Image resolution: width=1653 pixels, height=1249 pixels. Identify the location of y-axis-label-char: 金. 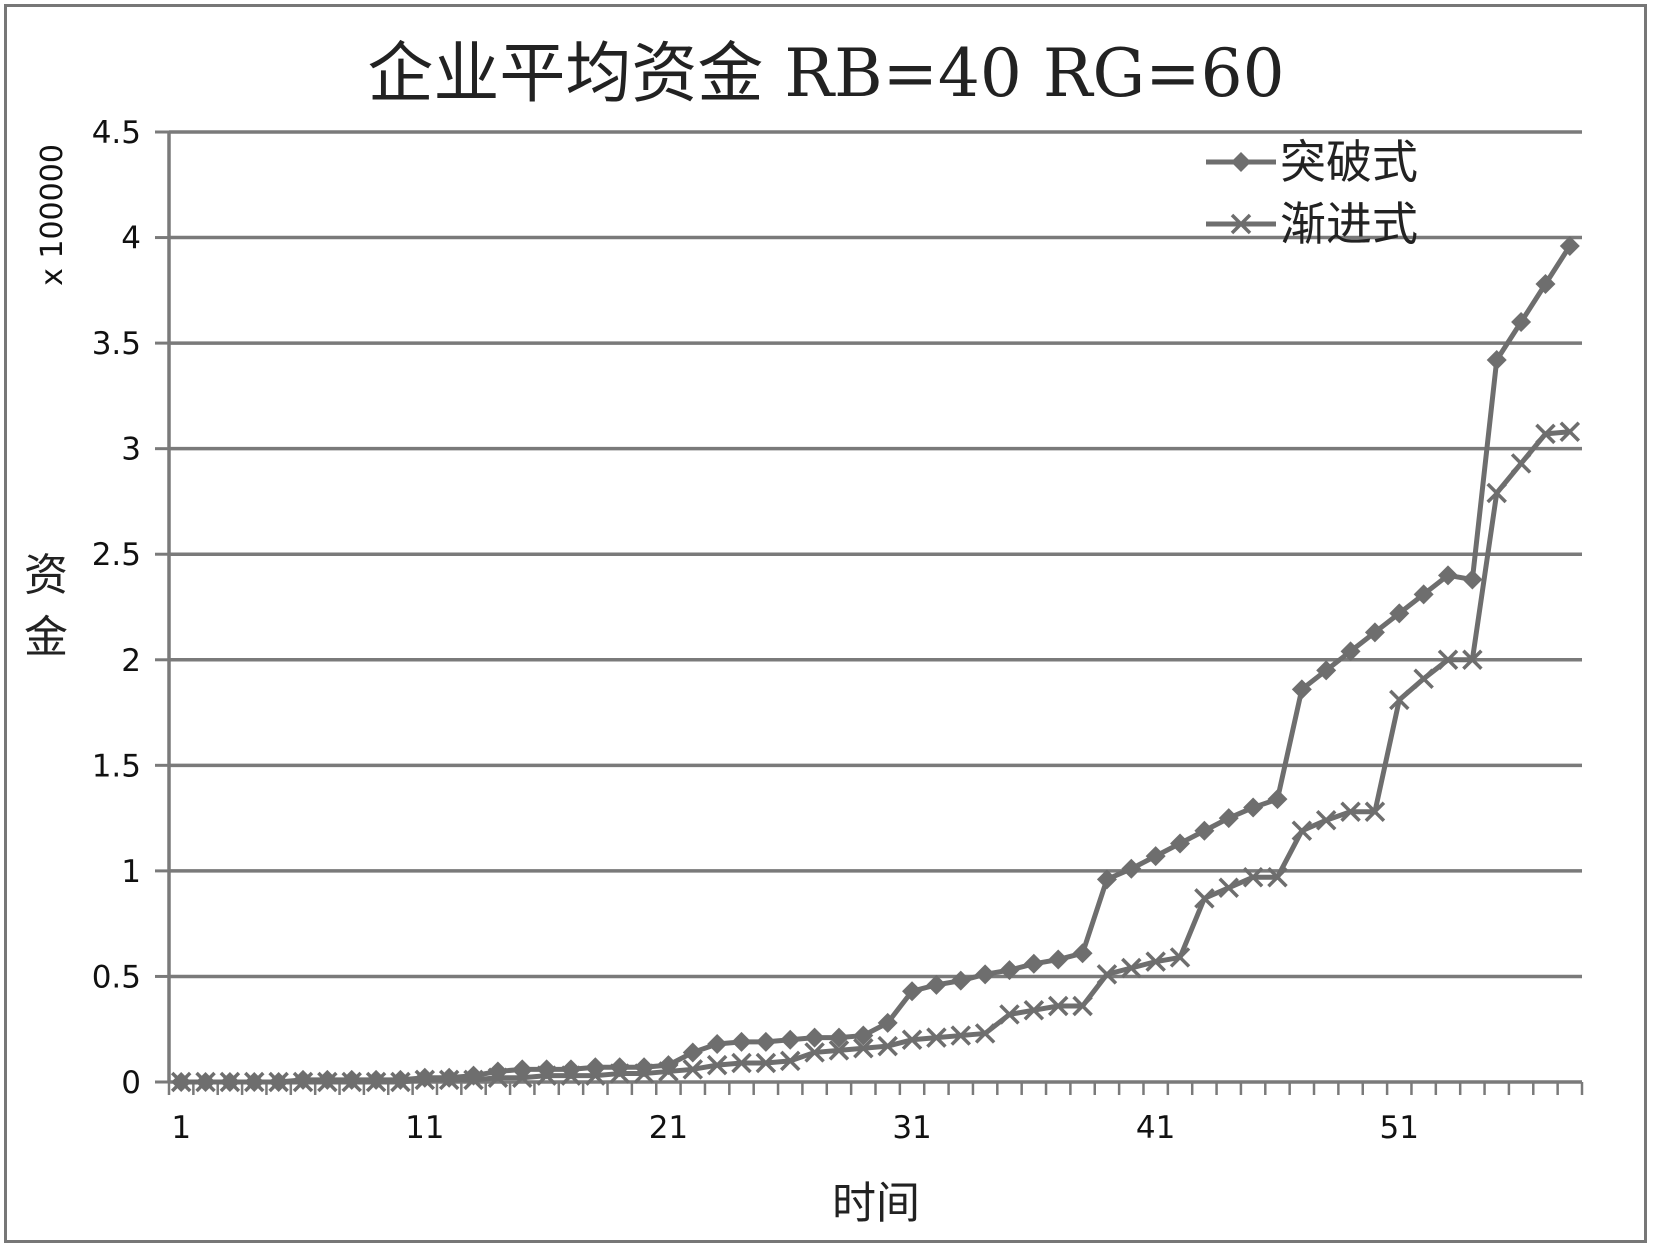
(46, 637).